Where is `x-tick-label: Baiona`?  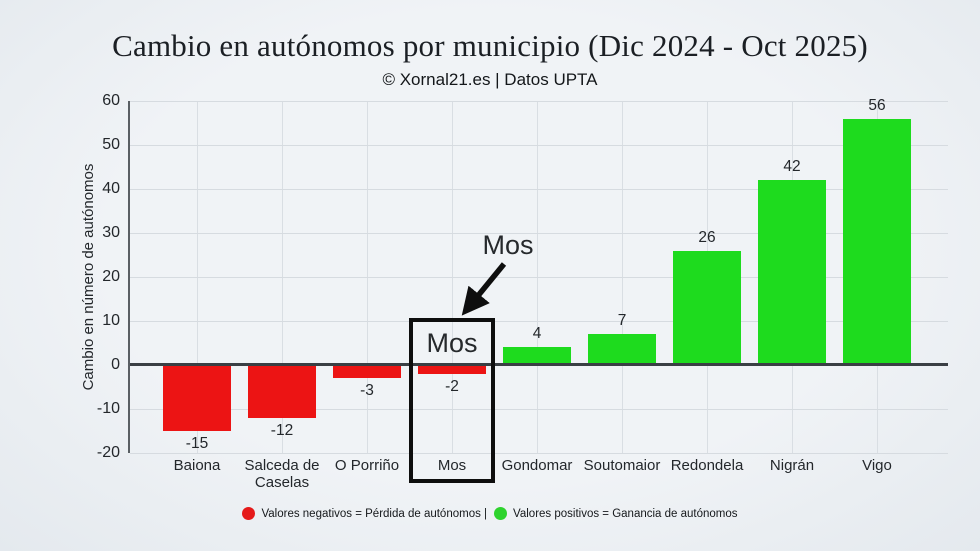 x-tick-label: Baiona is located at coordinates (197, 465).